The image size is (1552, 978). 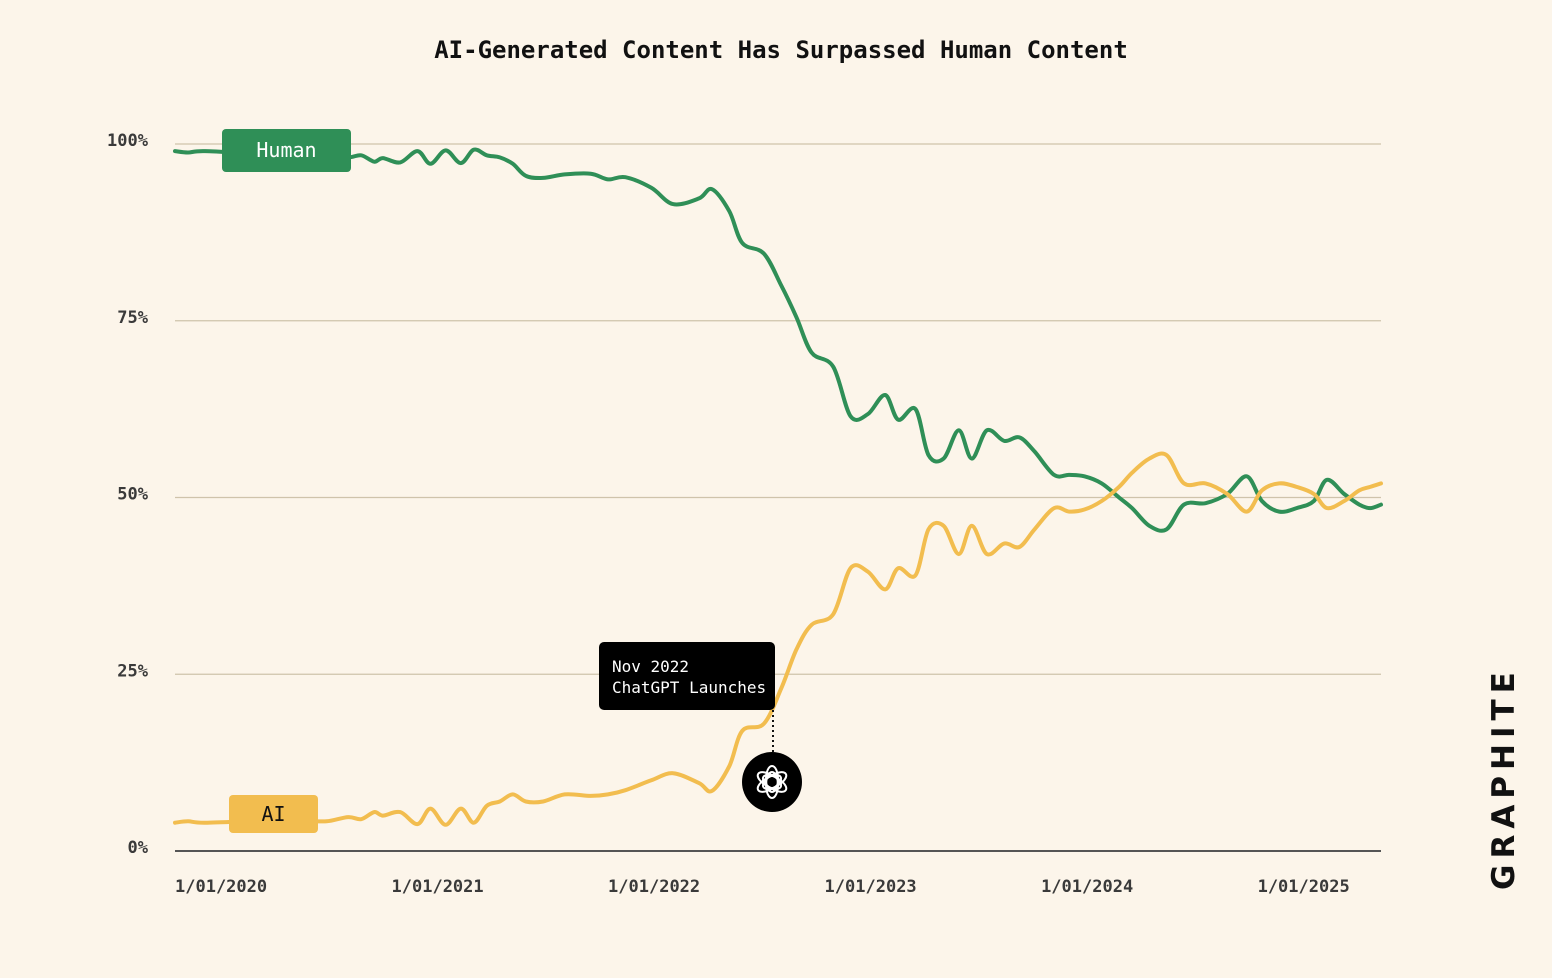 I want to click on y-tick-labels: 0% 25% 50% 75% 100%, so click(x=128, y=494).